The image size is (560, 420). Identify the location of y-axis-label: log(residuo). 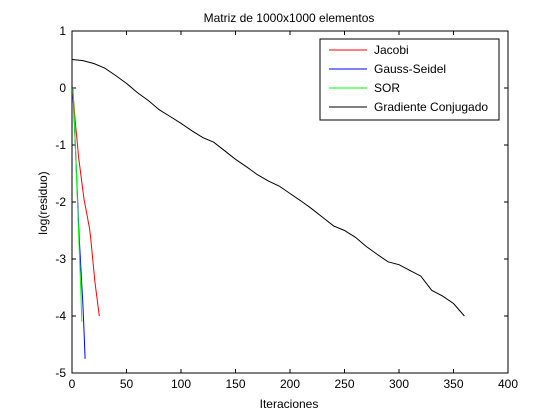
(43, 202).